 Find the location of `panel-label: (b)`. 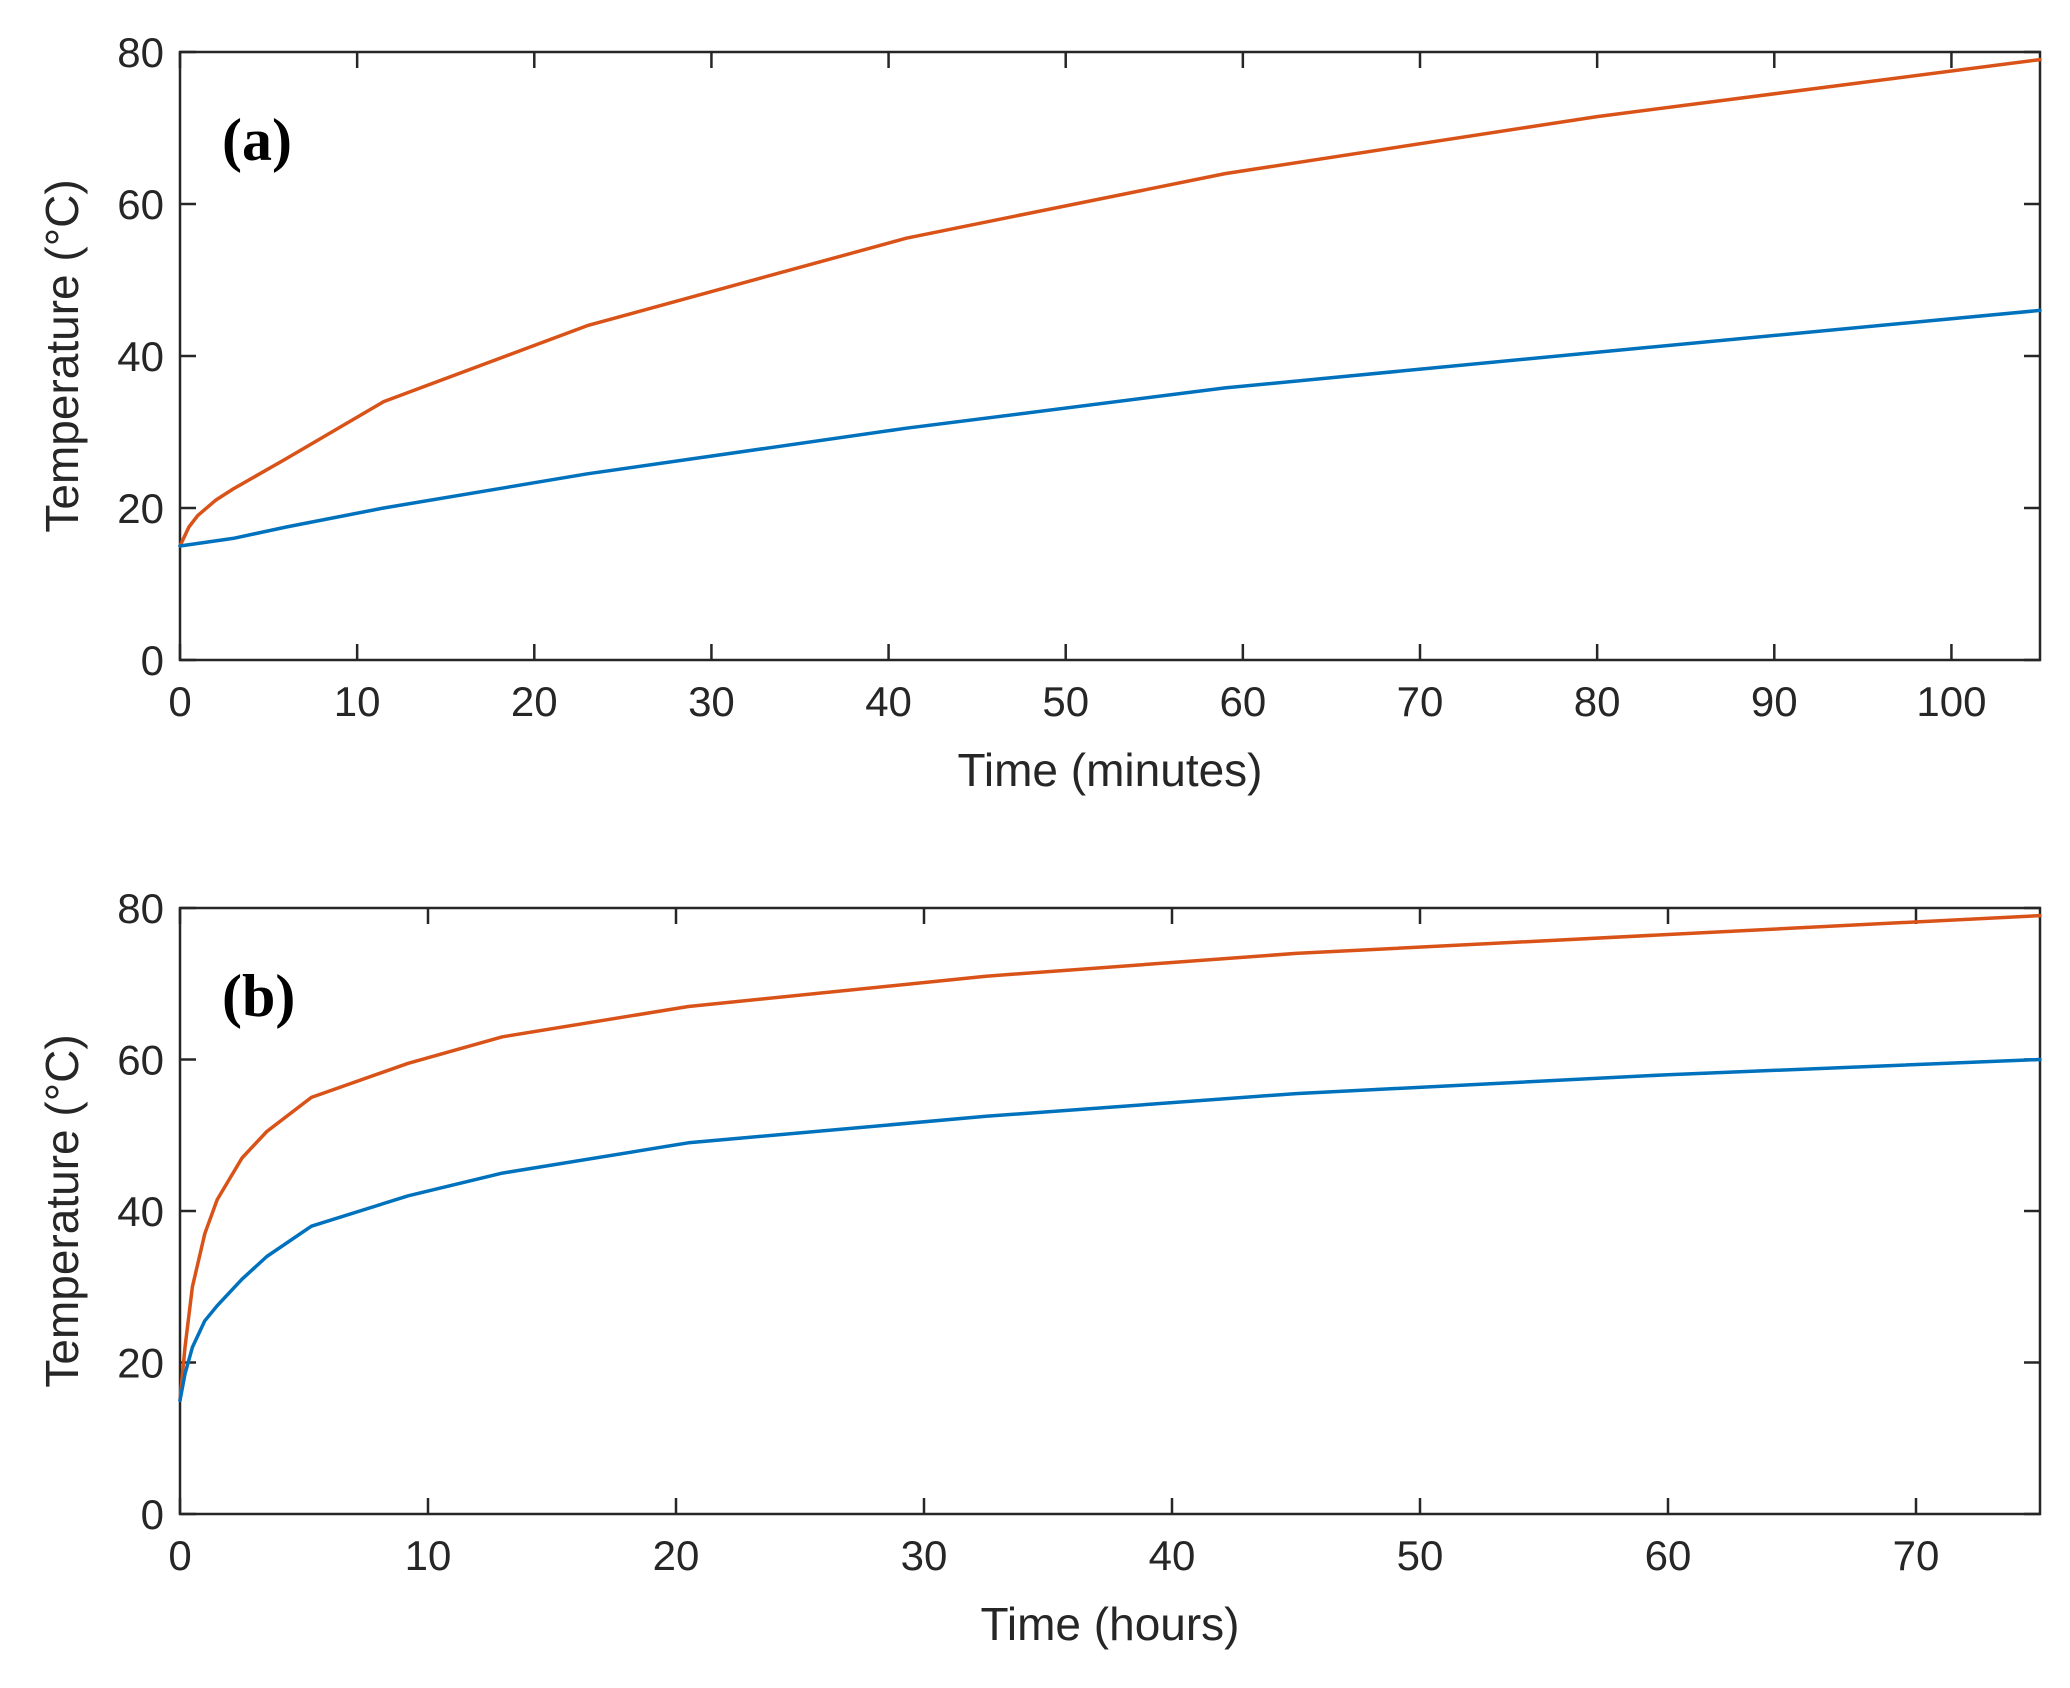

panel-label: (b) is located at coordinates (258, 996).